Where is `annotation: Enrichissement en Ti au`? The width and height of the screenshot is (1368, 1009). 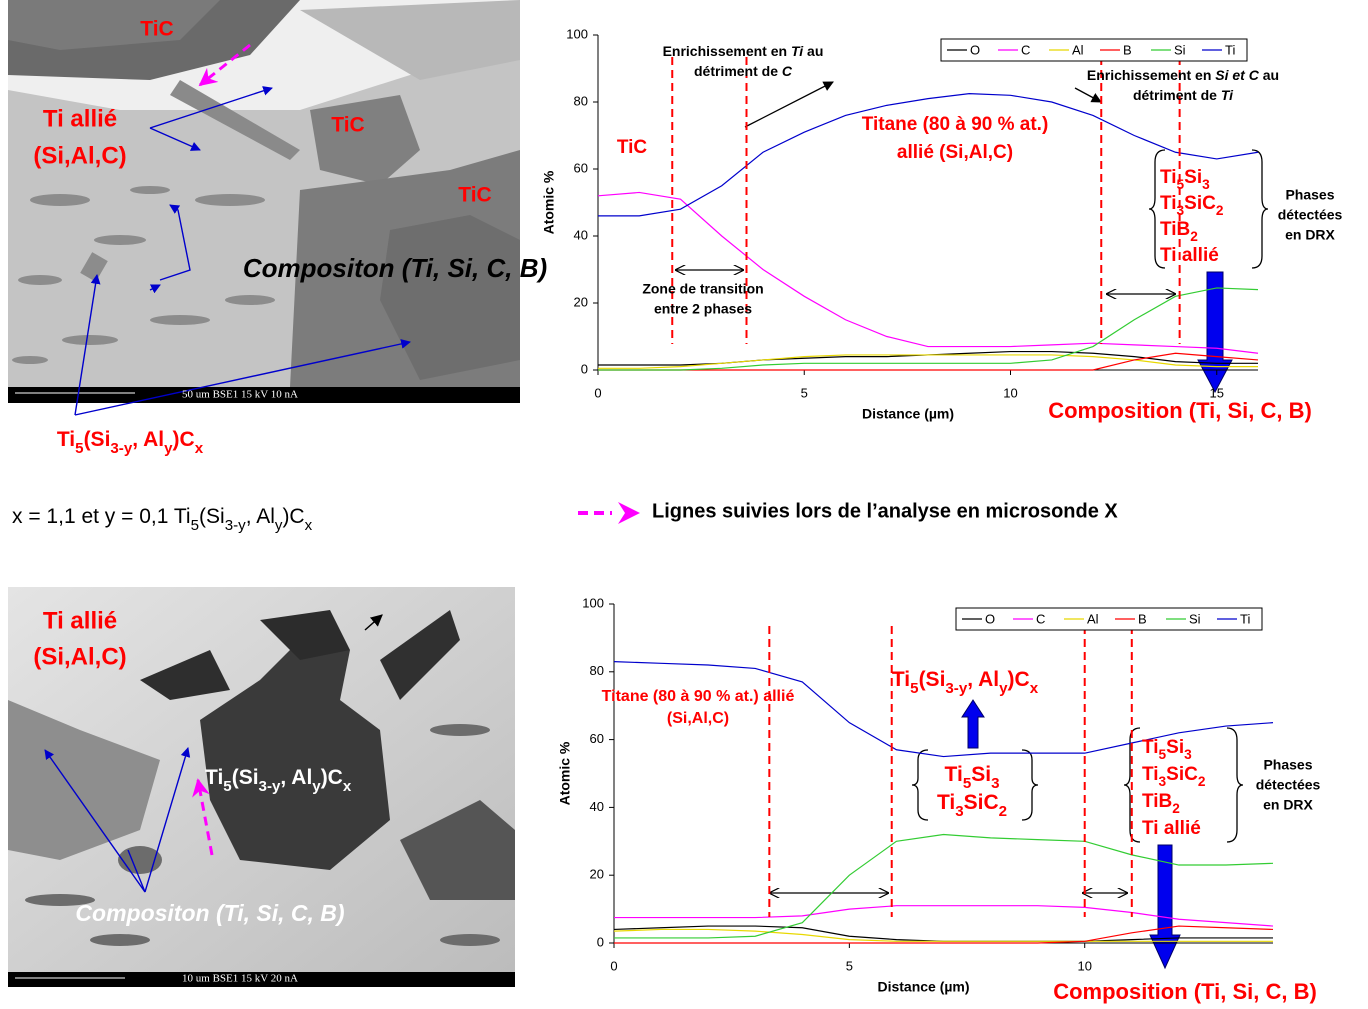
annotation: Enrichissement en Ti au is located at coordinates (743, 51).